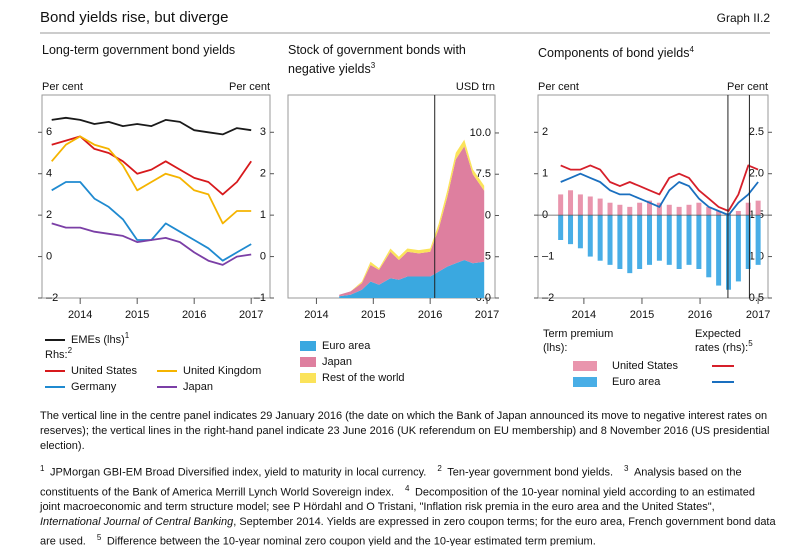 Image resolution: width=800 pixels, height=546 pixels. What do you see at coordinates (483, 174) in the screenshot?
I see `y-tick-label: 7.5` at bounding box center [483, 174].